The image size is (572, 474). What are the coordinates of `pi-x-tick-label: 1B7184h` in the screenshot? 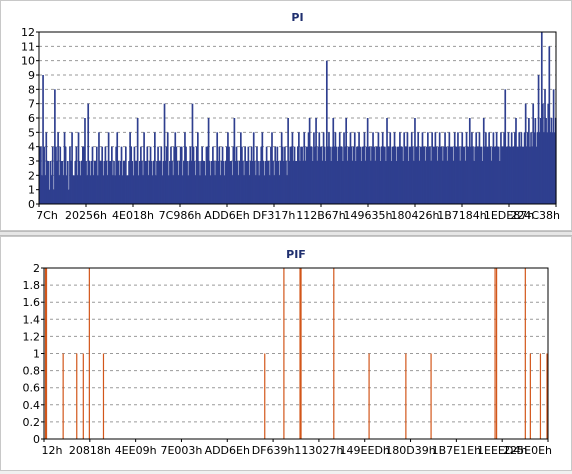 It's located at (462, 215).